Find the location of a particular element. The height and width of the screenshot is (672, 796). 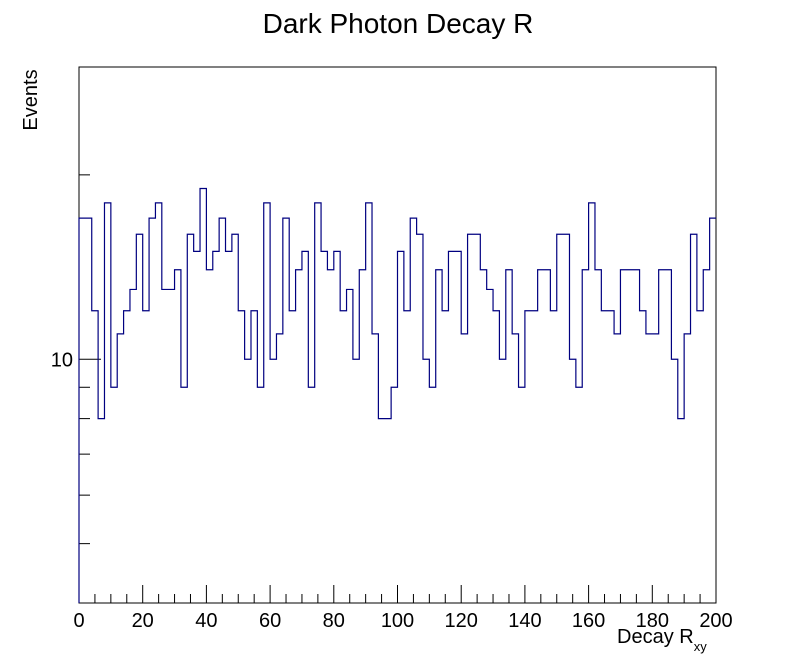

x-tick-label: 200 is located at coordinates (715, 621).